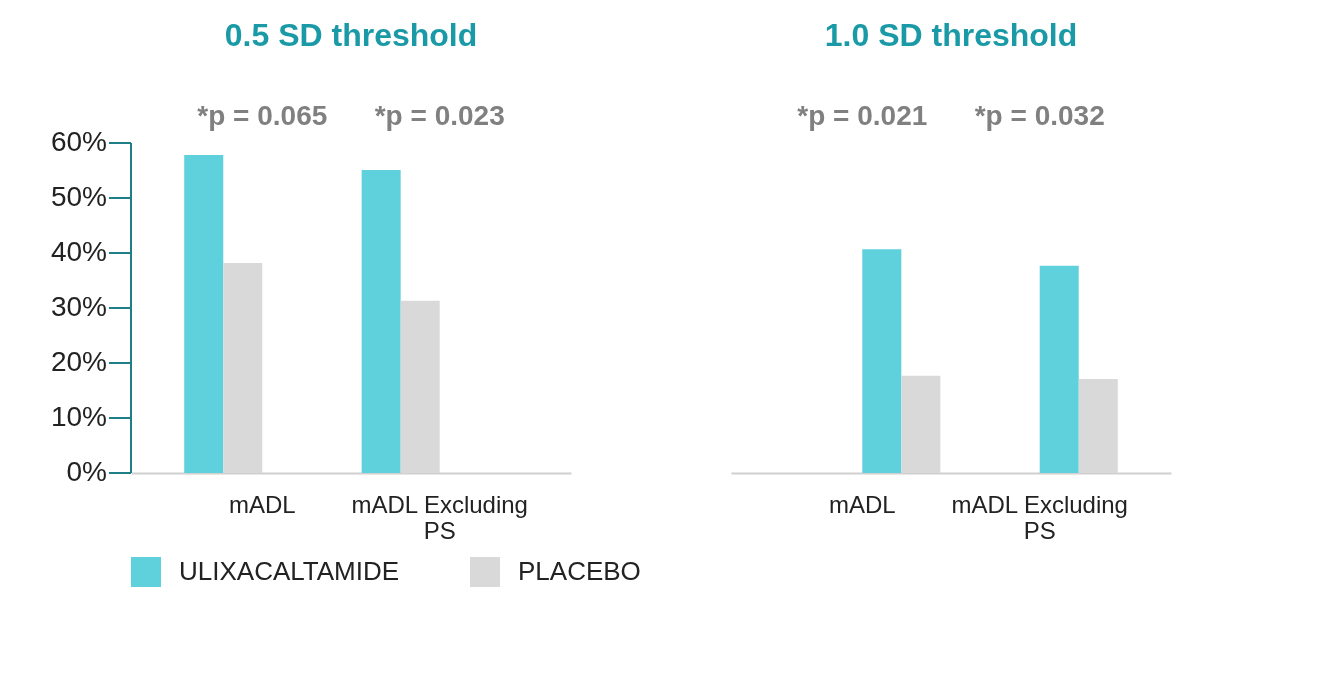 The width and height of the screenshot is (1336, 686). I want to click on y-tick-label: 30%, so click(78, 306).